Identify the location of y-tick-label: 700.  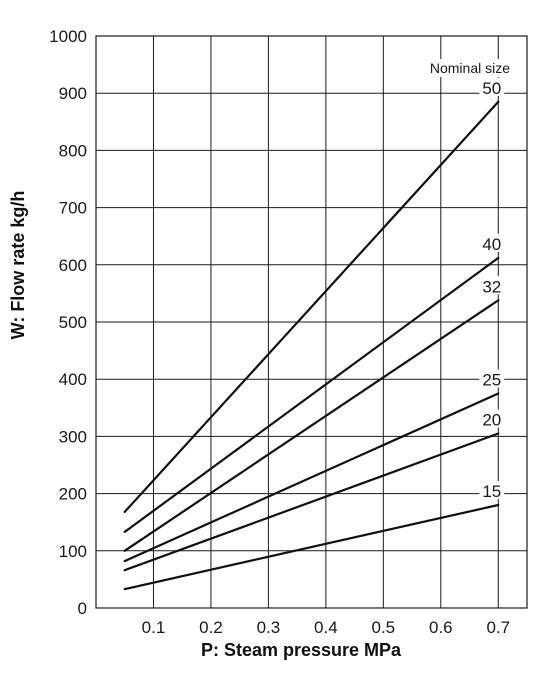
(73, 208).